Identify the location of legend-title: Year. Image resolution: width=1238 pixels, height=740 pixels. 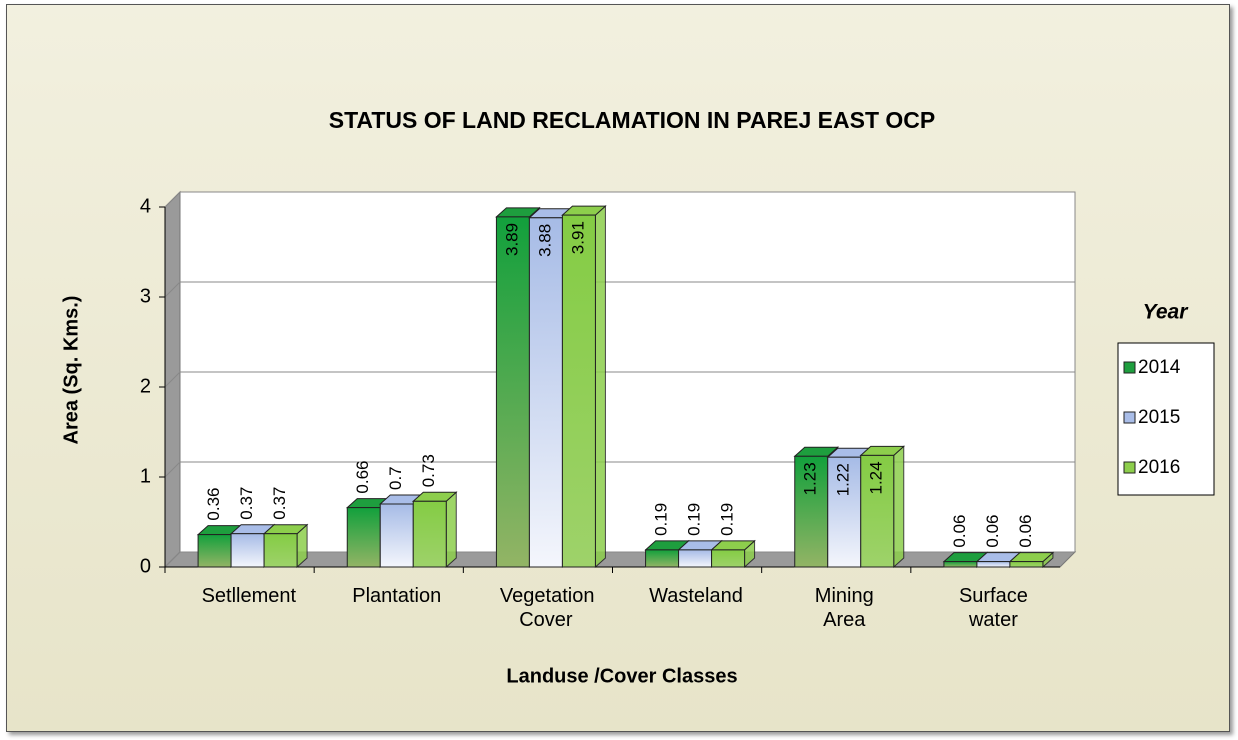
(1166, 312).